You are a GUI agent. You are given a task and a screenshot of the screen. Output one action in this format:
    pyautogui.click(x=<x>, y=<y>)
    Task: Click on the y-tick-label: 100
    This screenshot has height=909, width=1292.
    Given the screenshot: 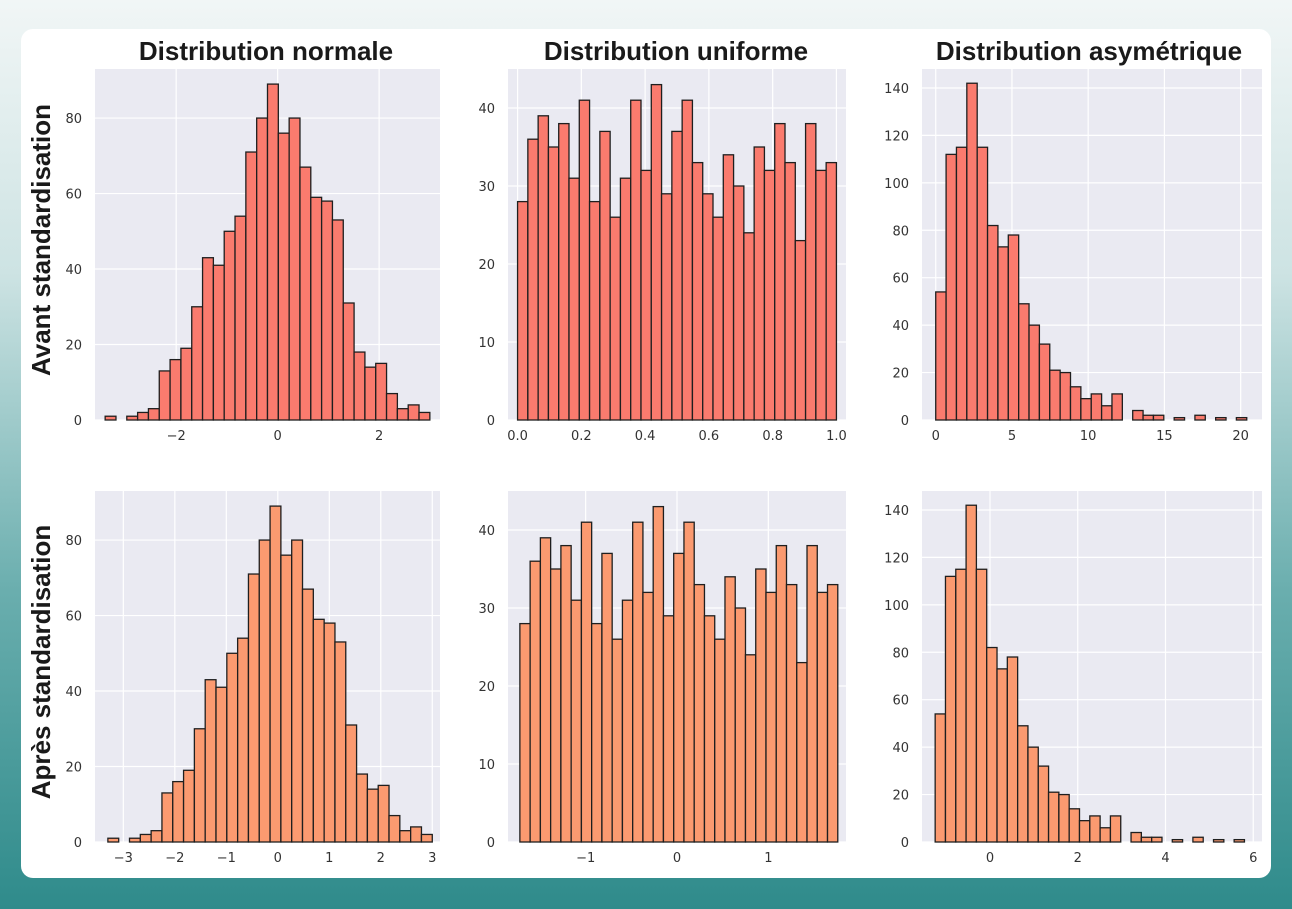 What is the action you would take?
    pyautogui.click(x=896, y=606)
    